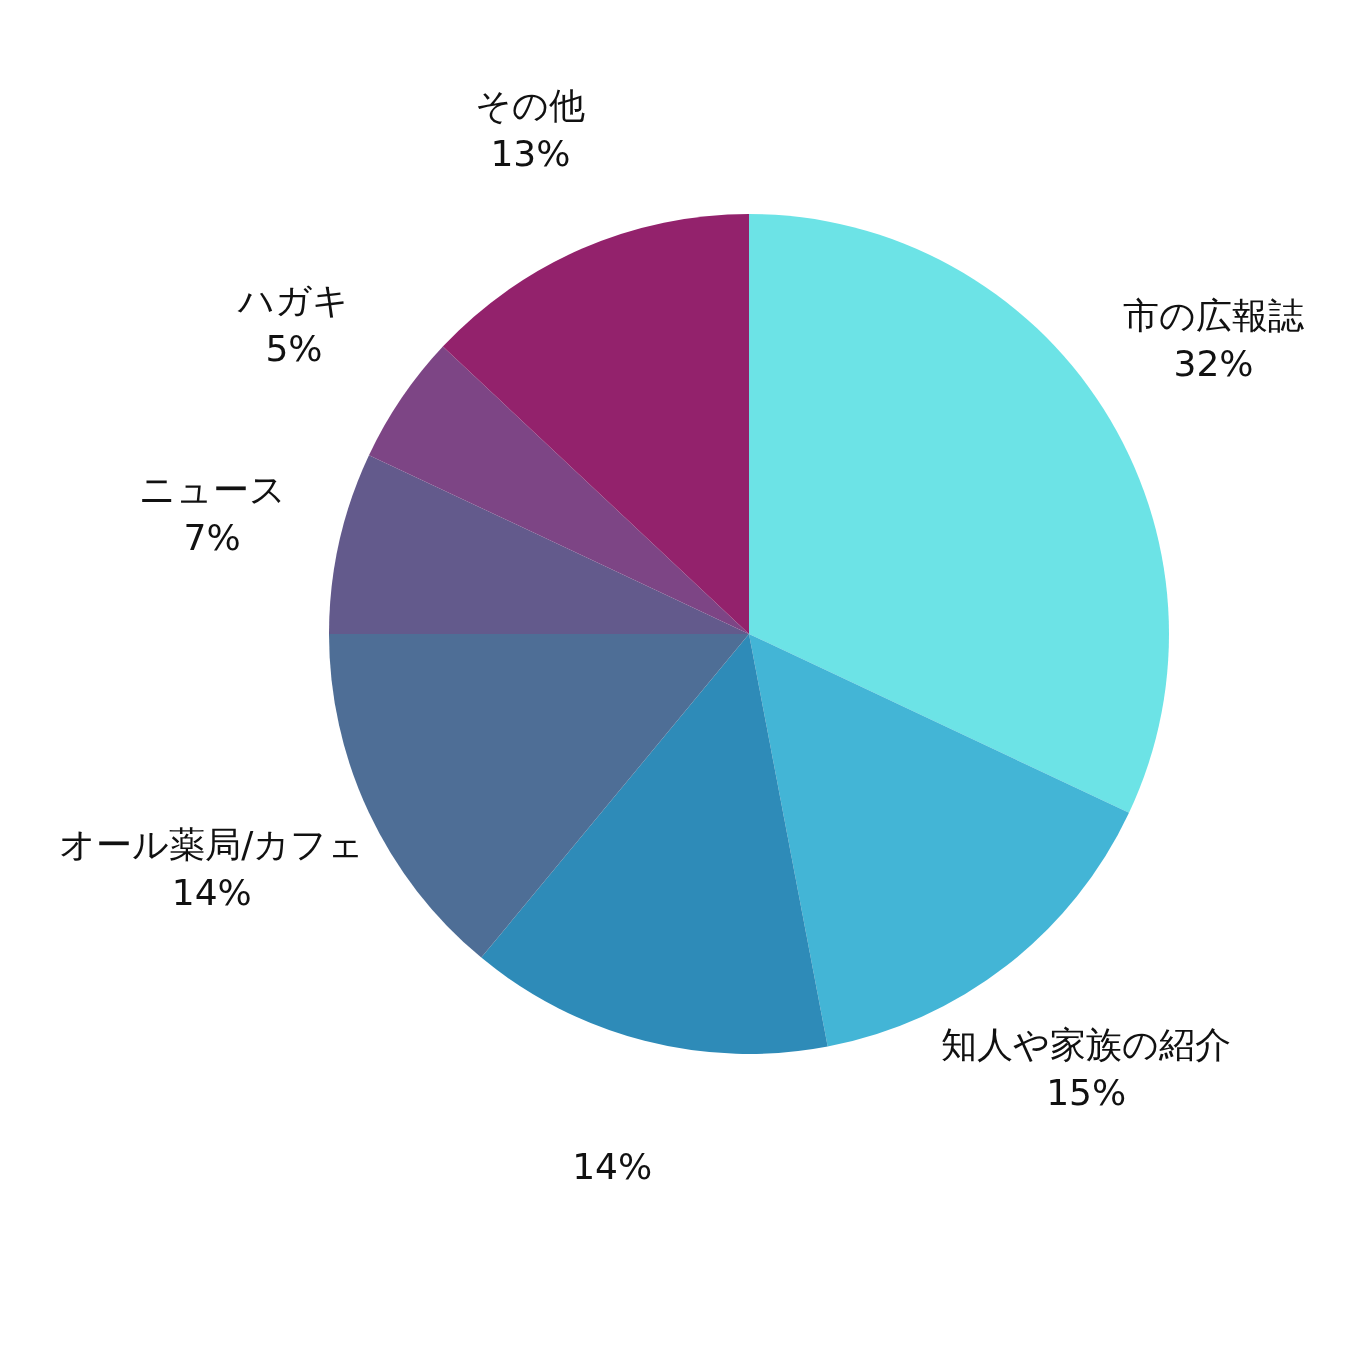 This screenshot has width=1350, height=1350. Describe the element at coordinates (1213, 363) in the screenshot. I see `data-label: 32%` at that location.